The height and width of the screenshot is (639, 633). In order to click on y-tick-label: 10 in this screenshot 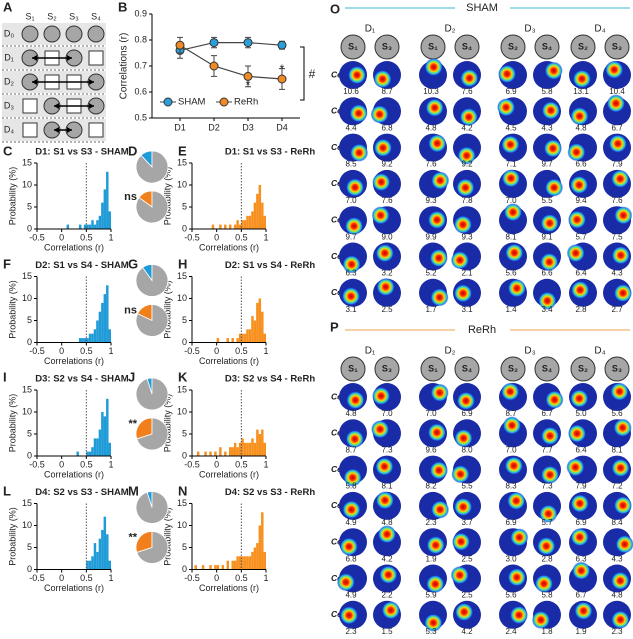, I will do `click(182, 184)`.